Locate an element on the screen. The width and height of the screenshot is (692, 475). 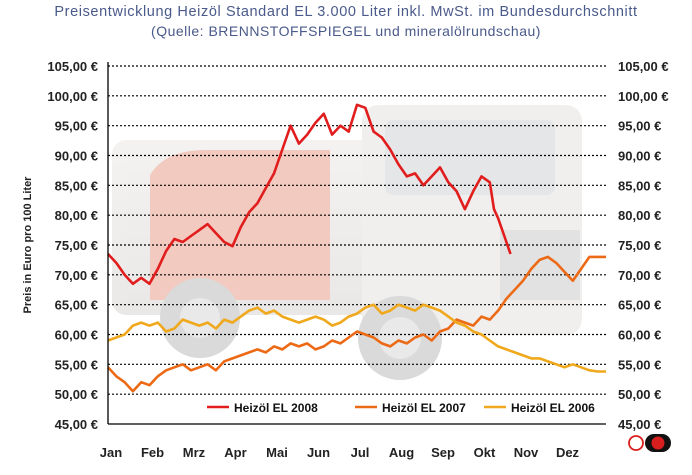
x-tick-label: Nov is located at coordinates (526, 452).